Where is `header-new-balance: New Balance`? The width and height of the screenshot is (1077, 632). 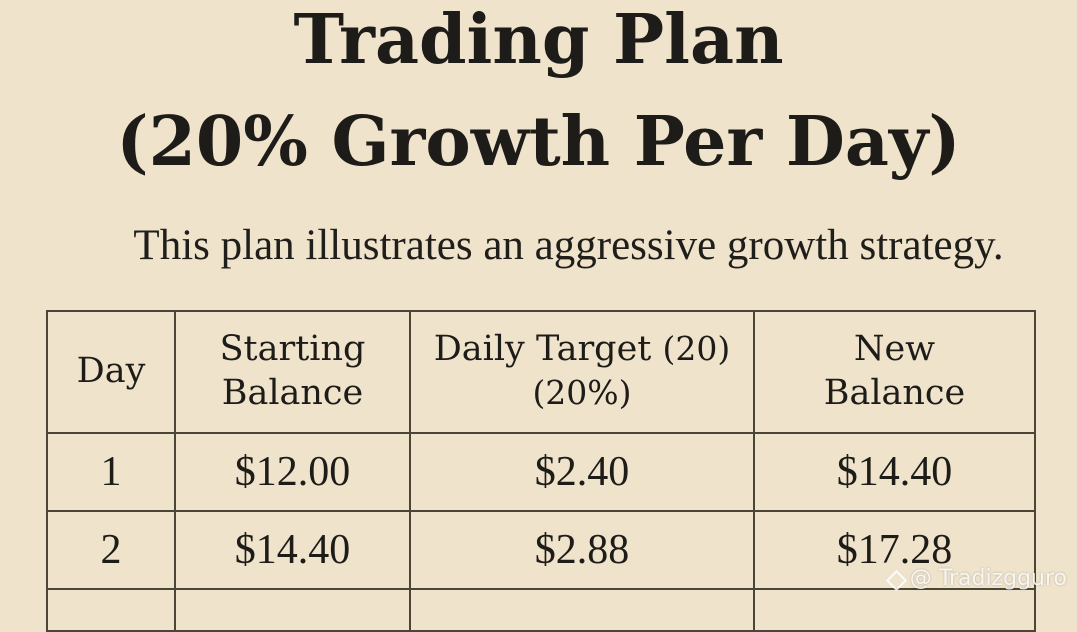 header-new-balance: New Balance is located at coordinates (894, 372).